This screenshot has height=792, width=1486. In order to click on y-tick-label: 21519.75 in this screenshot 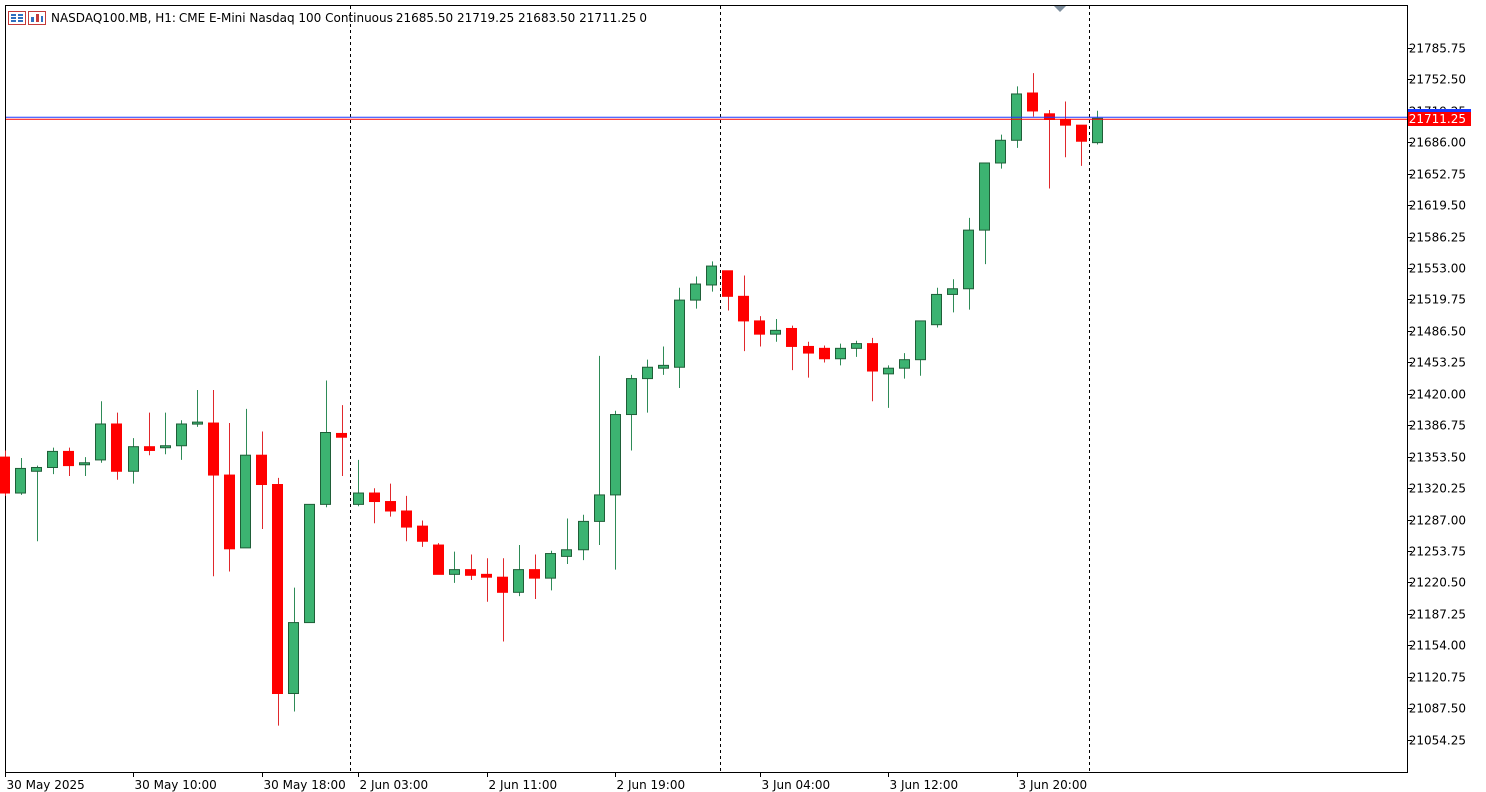, I will do `click(1437, 300)`.